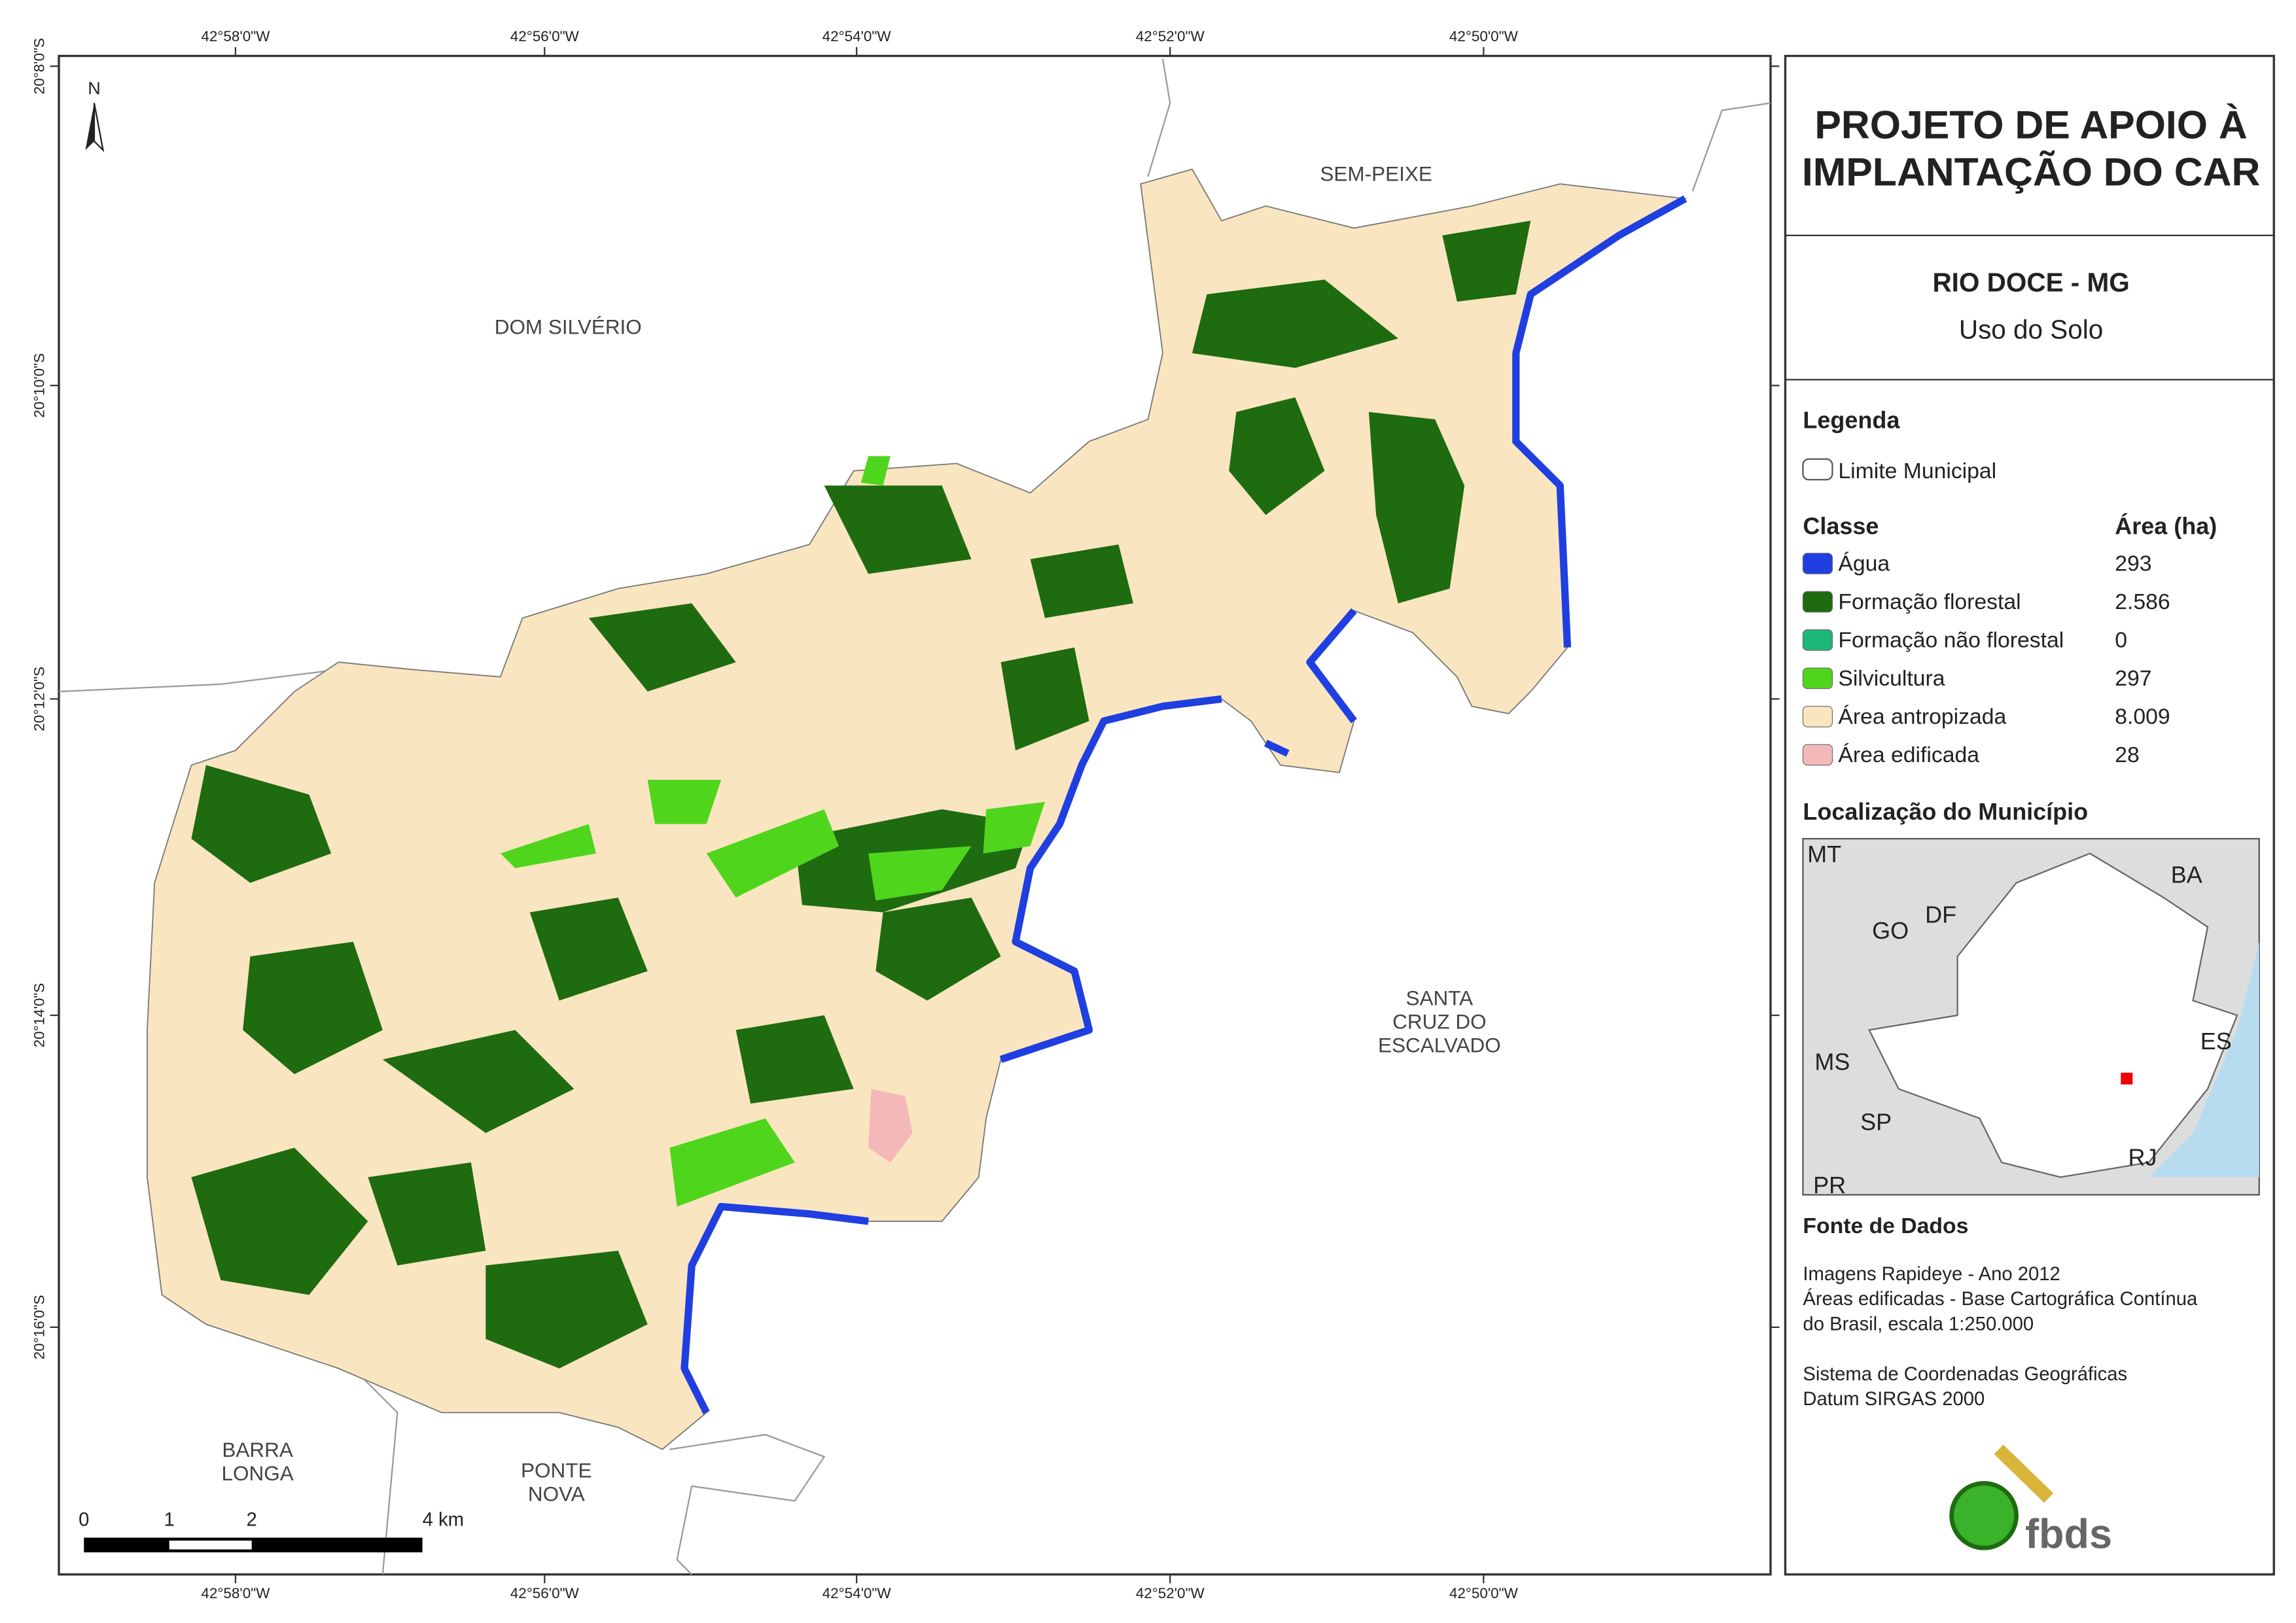 This screenshot has width=2296, height=1623. What do you see at coordinates (1945, 812) in the screenshot?
I see `location-heading: Localização do Município` at bounding box center [1945, 812].